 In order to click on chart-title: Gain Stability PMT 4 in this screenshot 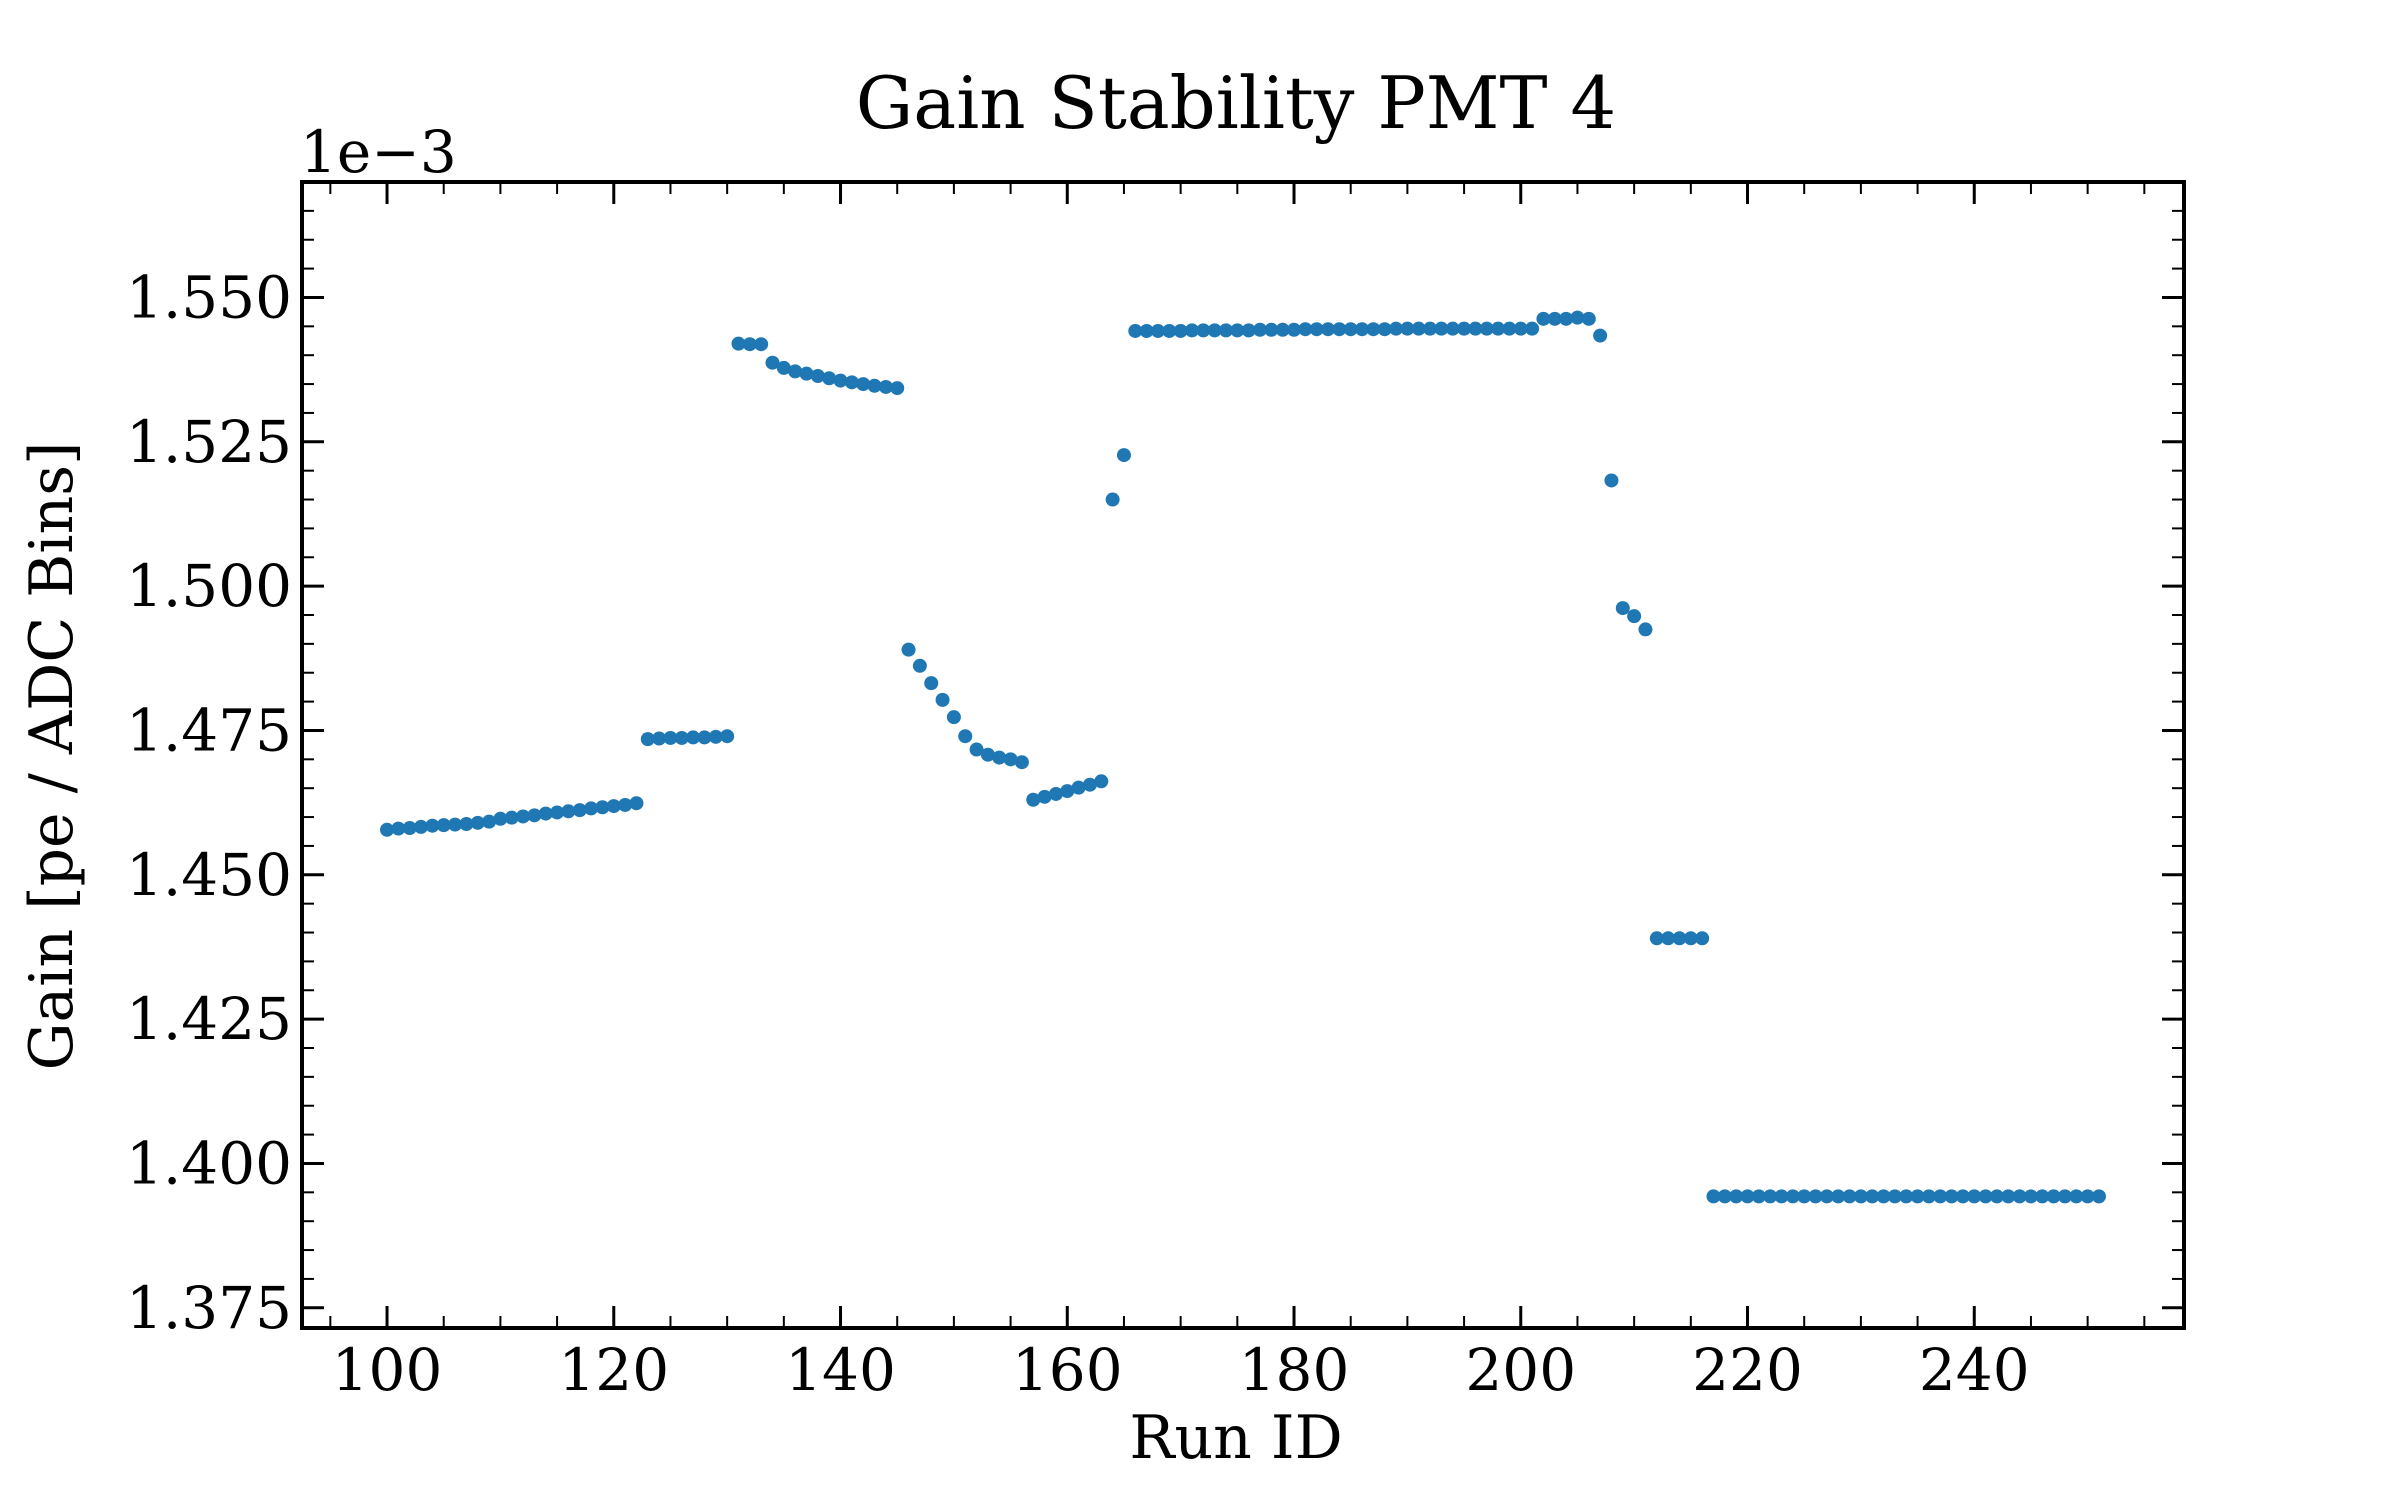, I will do `click(1236, 103)`.